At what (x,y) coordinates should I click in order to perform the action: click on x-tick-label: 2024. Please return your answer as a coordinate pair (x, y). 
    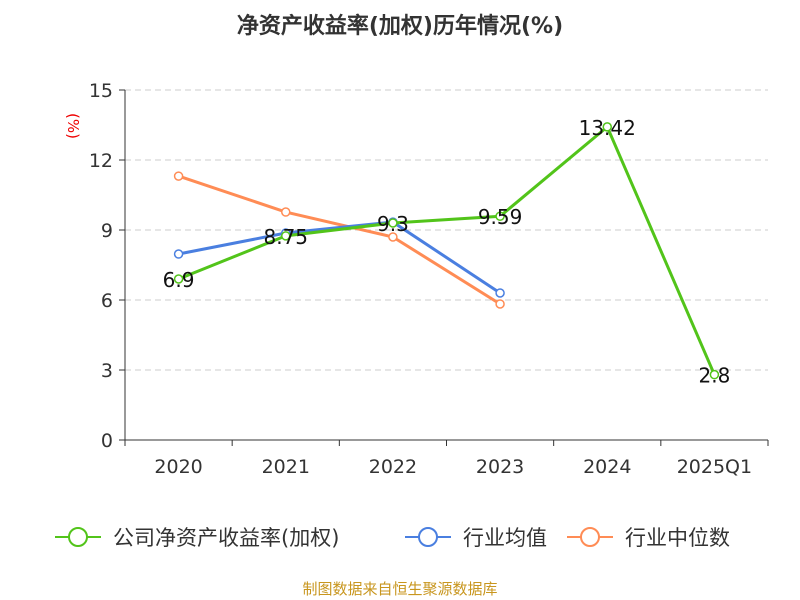
    Looking at the image, I should click on (607, 467).